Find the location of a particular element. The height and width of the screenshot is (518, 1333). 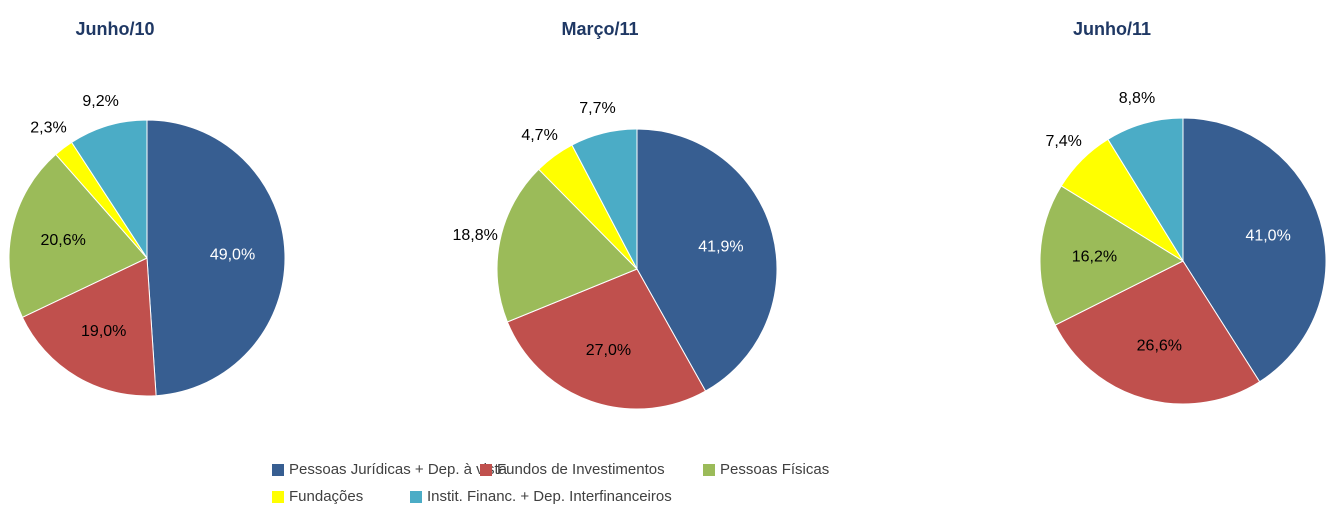

data-label: 2,3% is located at coordinates (48, 128).